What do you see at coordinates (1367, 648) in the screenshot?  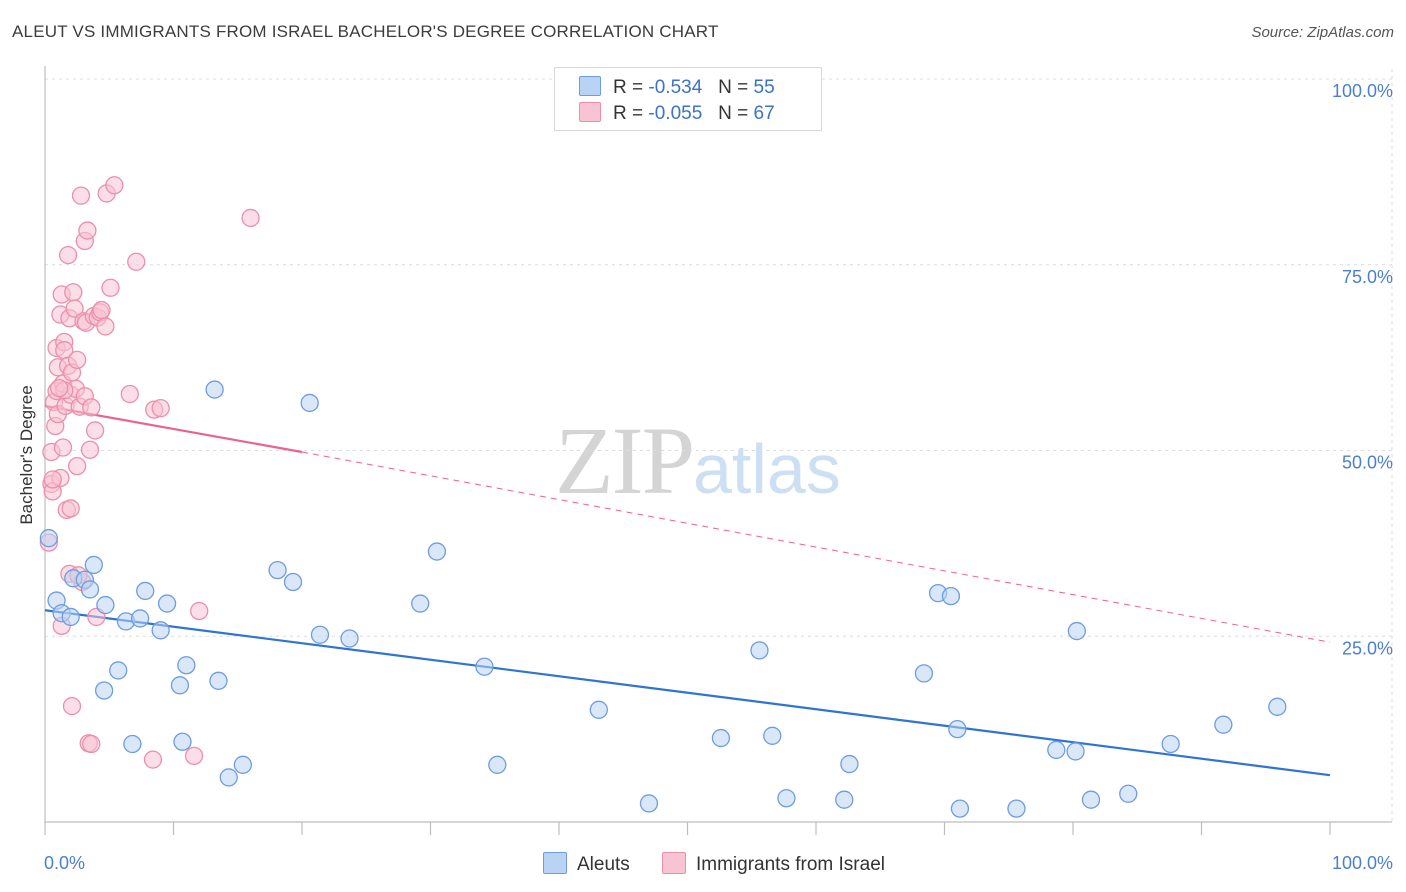 I see `y-tick-label: 25.0%` at bounding box center [1367, 648].